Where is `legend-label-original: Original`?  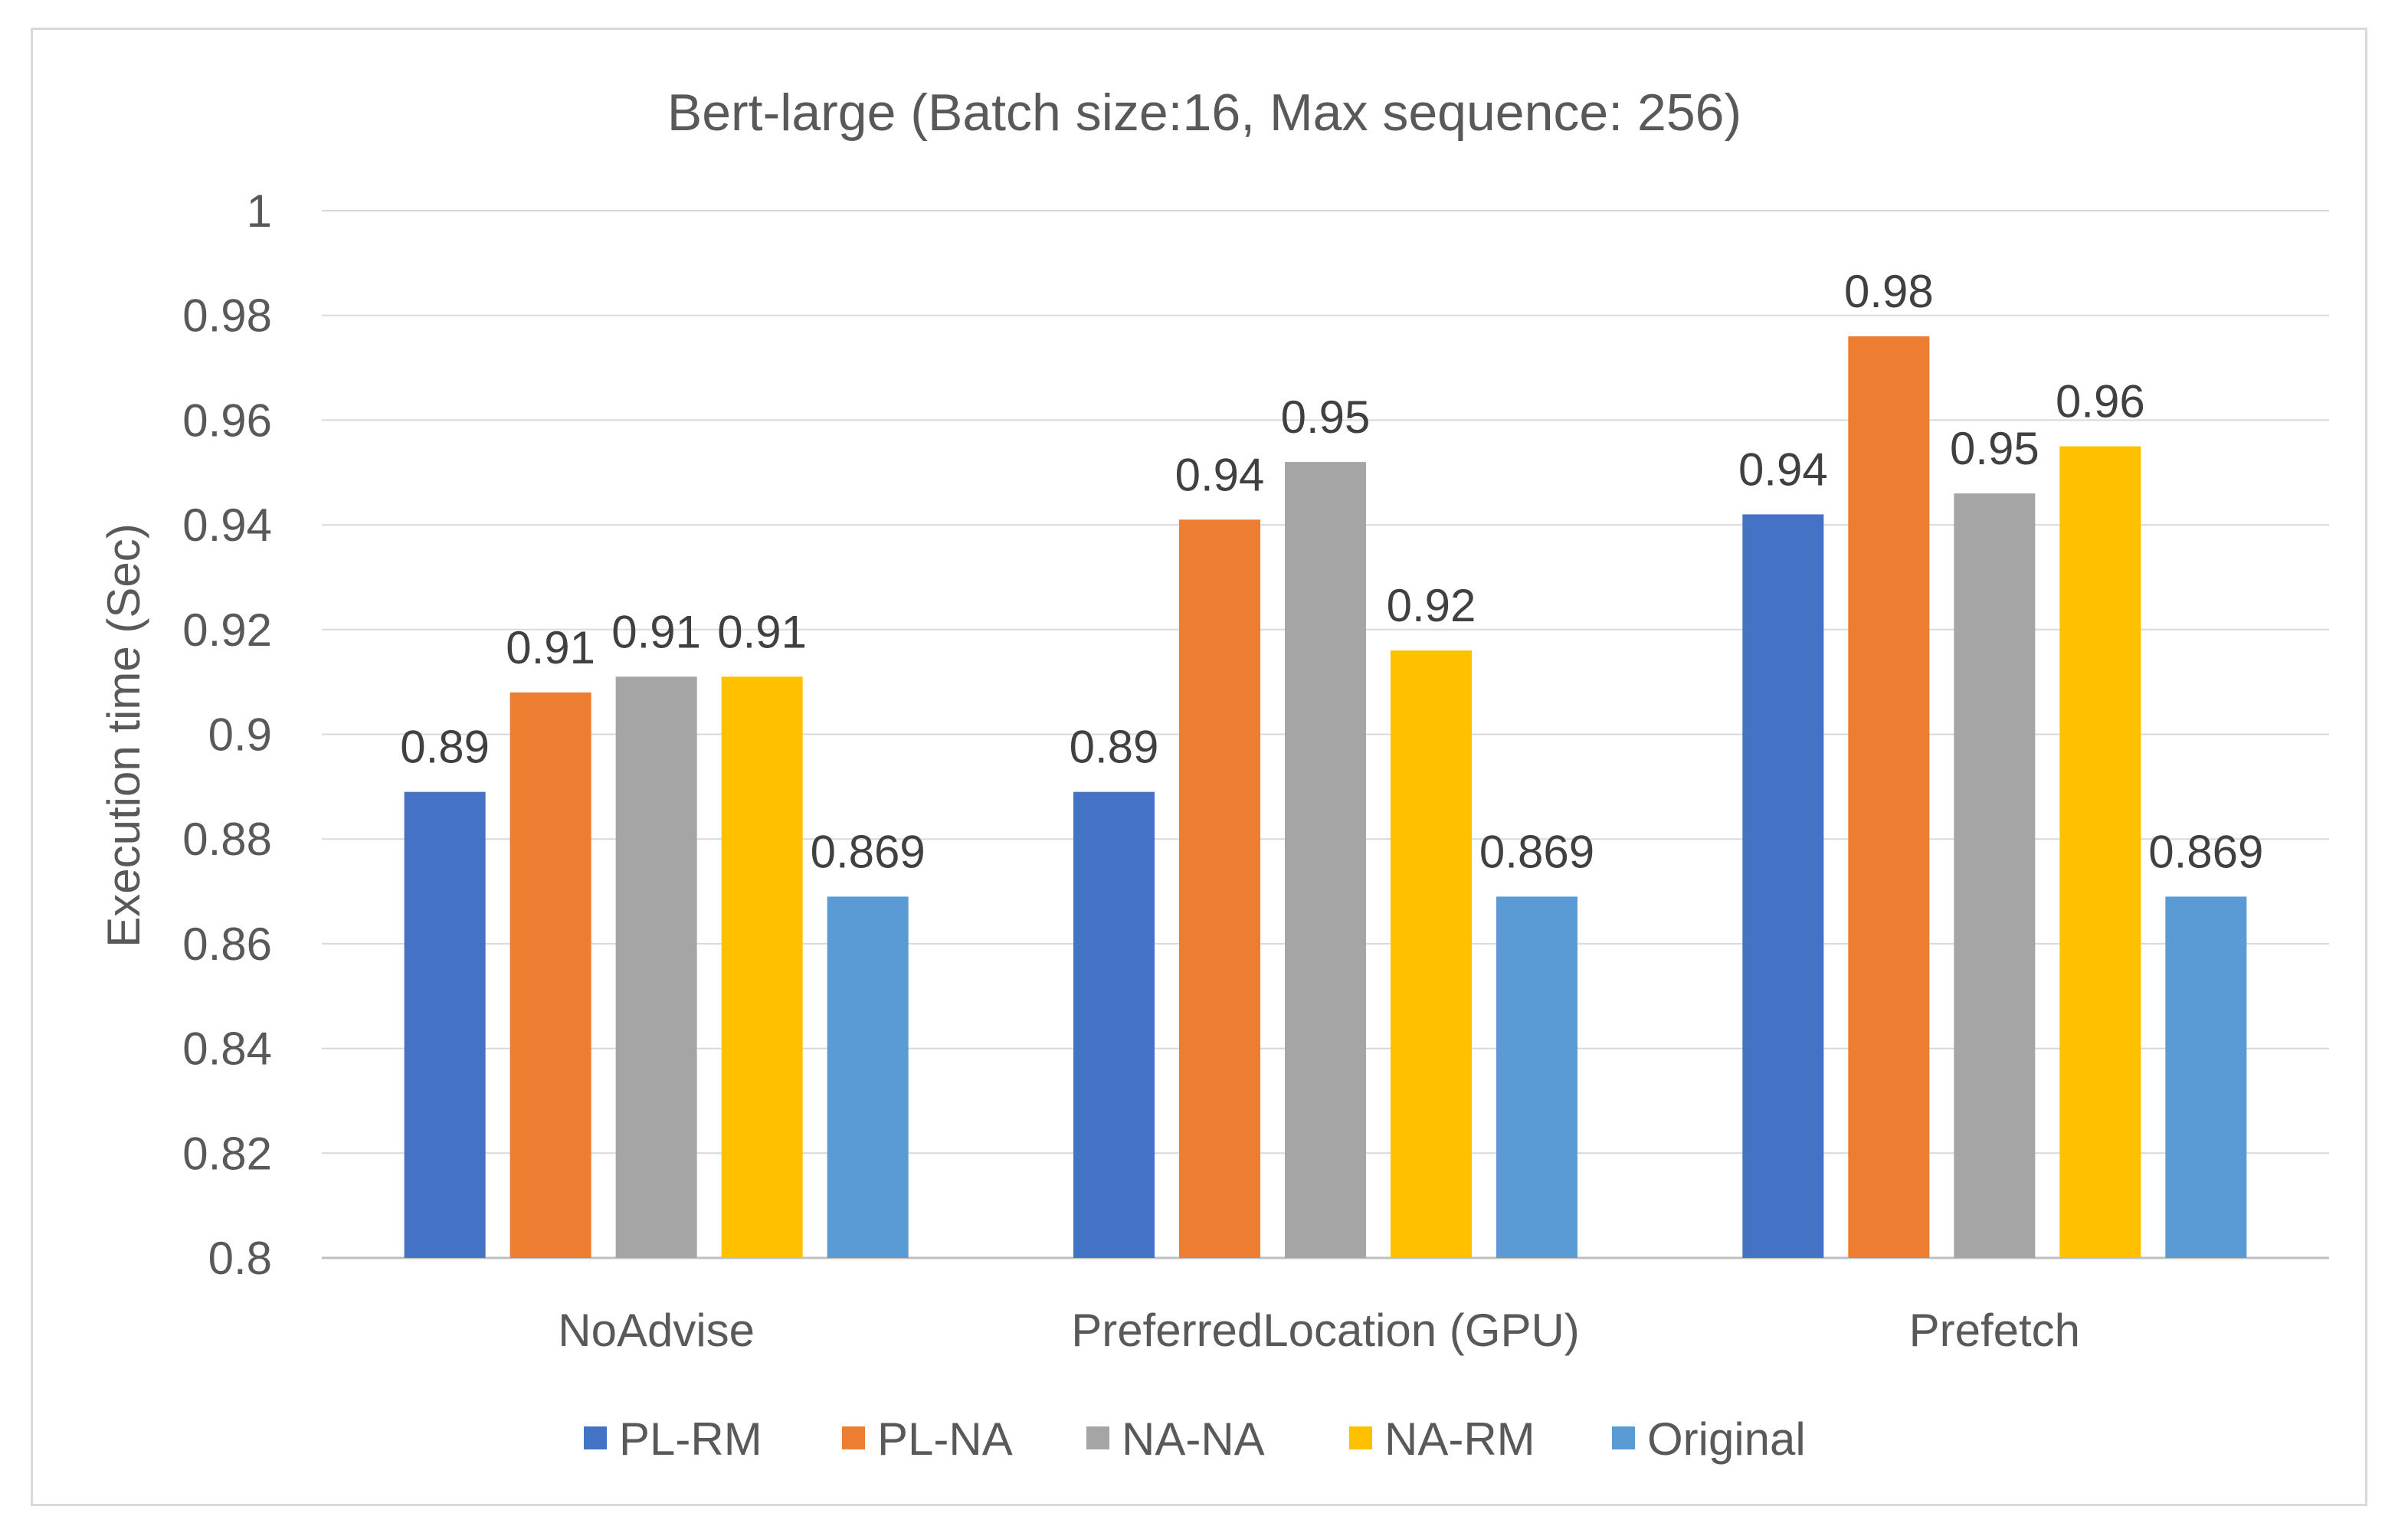 legend-label-original: Original is located at coordinates (1726, 1439).